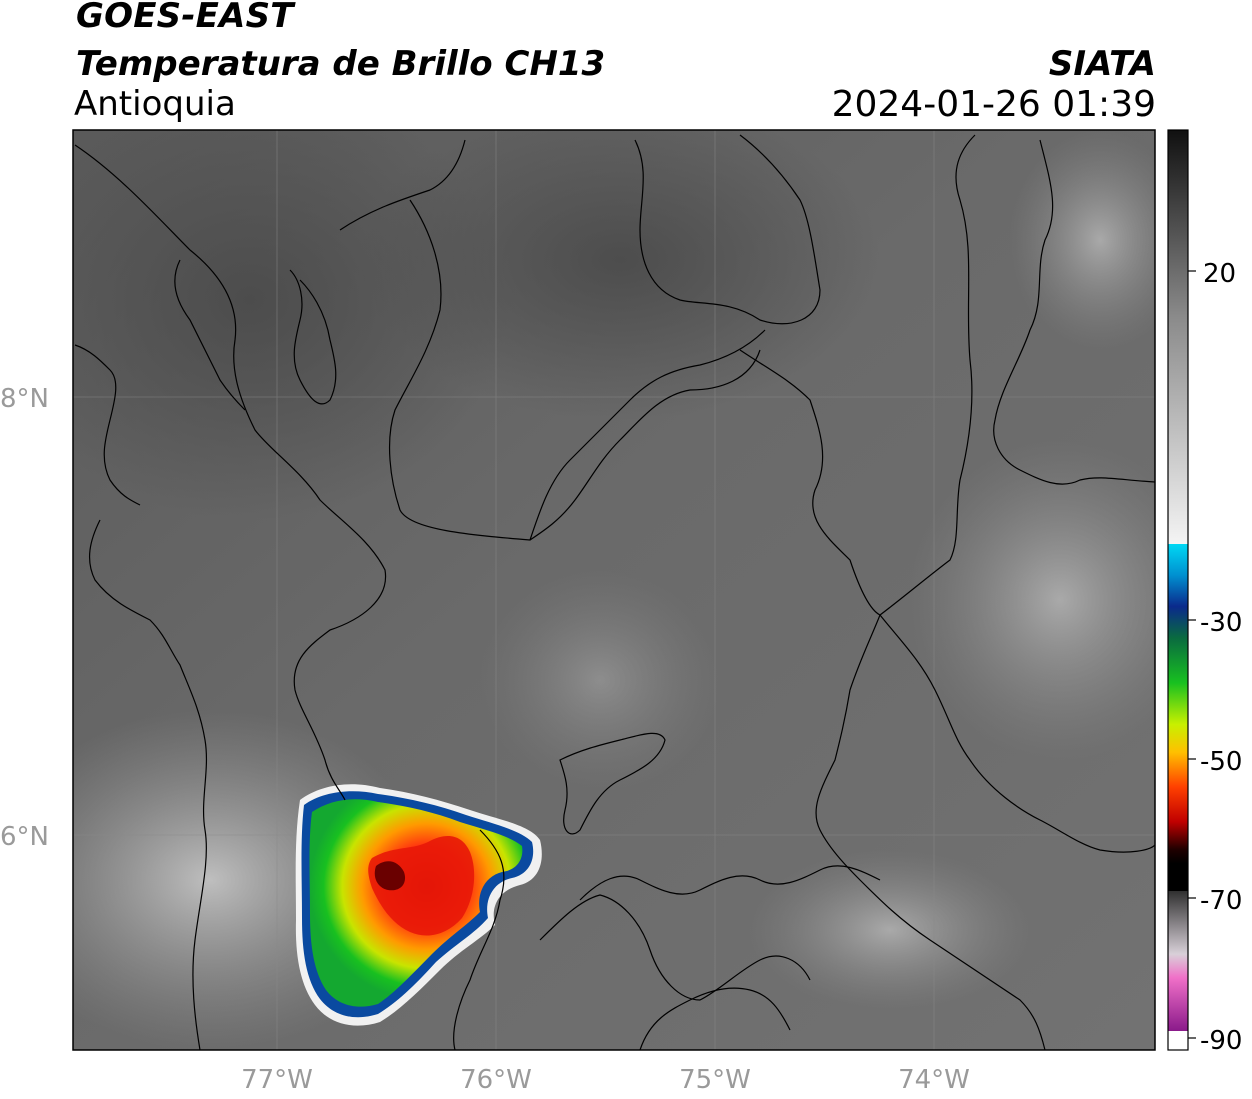 This screenshot has height=1099, width=1252. What do you see at coordinates (148, 784) in the screenshot?
I see `choco-coastline` at bounding box center [148, 784].